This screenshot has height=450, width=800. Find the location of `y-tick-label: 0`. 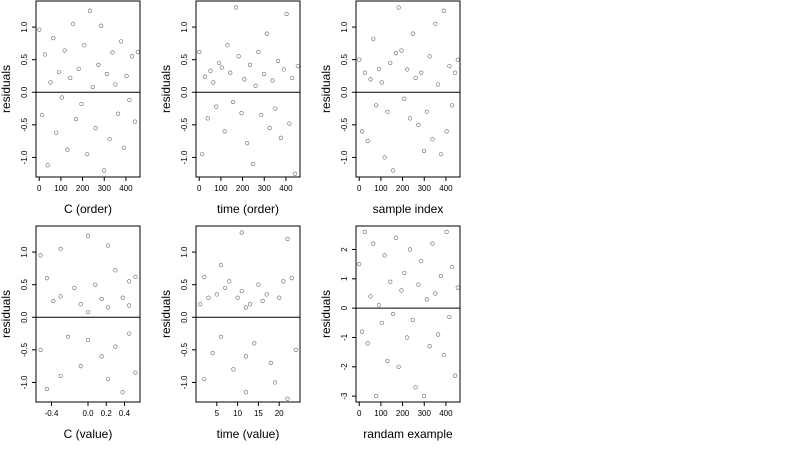

y-tick-label: 0 is located at coordinates (344, 307).